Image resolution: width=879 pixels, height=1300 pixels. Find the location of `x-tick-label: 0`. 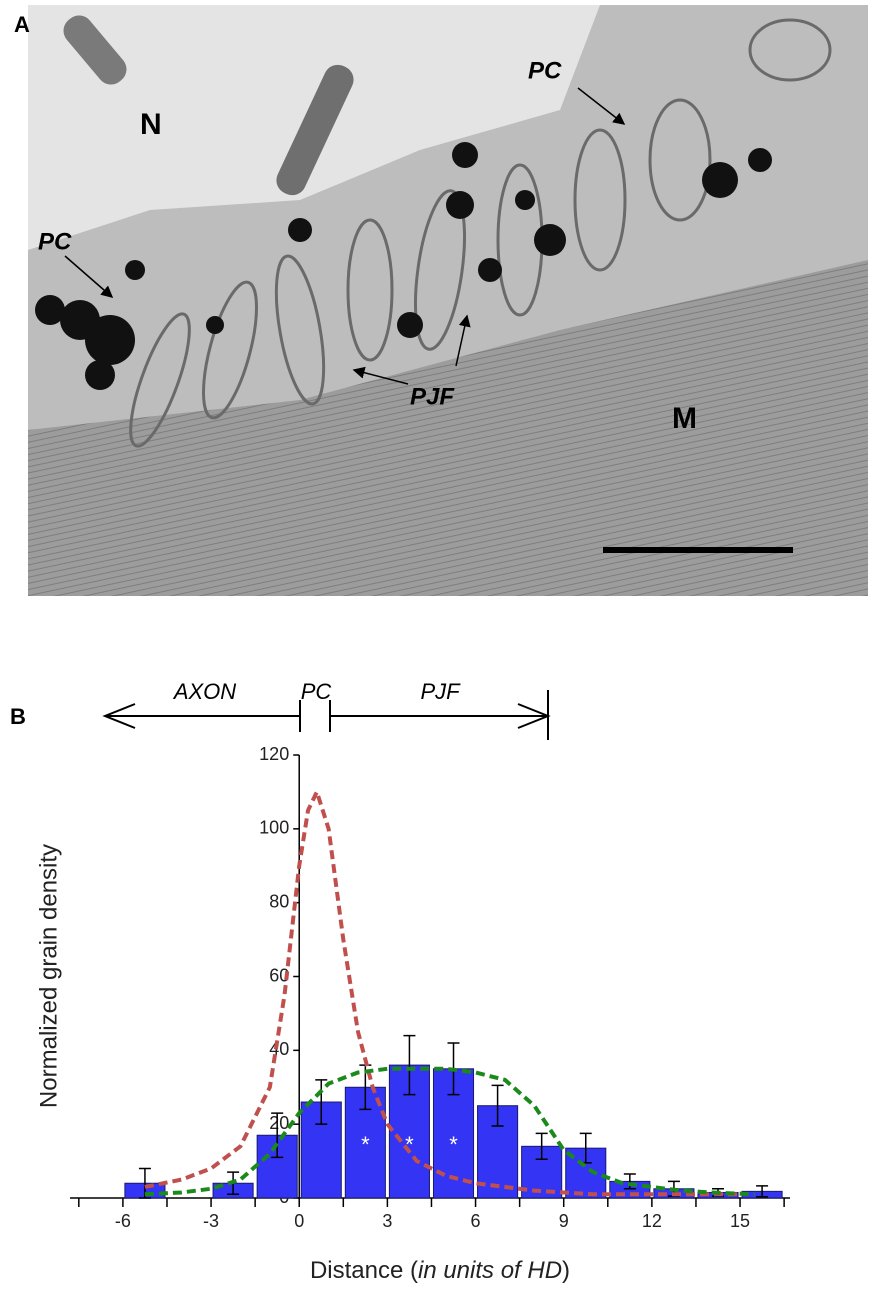

x-tick-label: 0 is located at coordinates (299, 1221).